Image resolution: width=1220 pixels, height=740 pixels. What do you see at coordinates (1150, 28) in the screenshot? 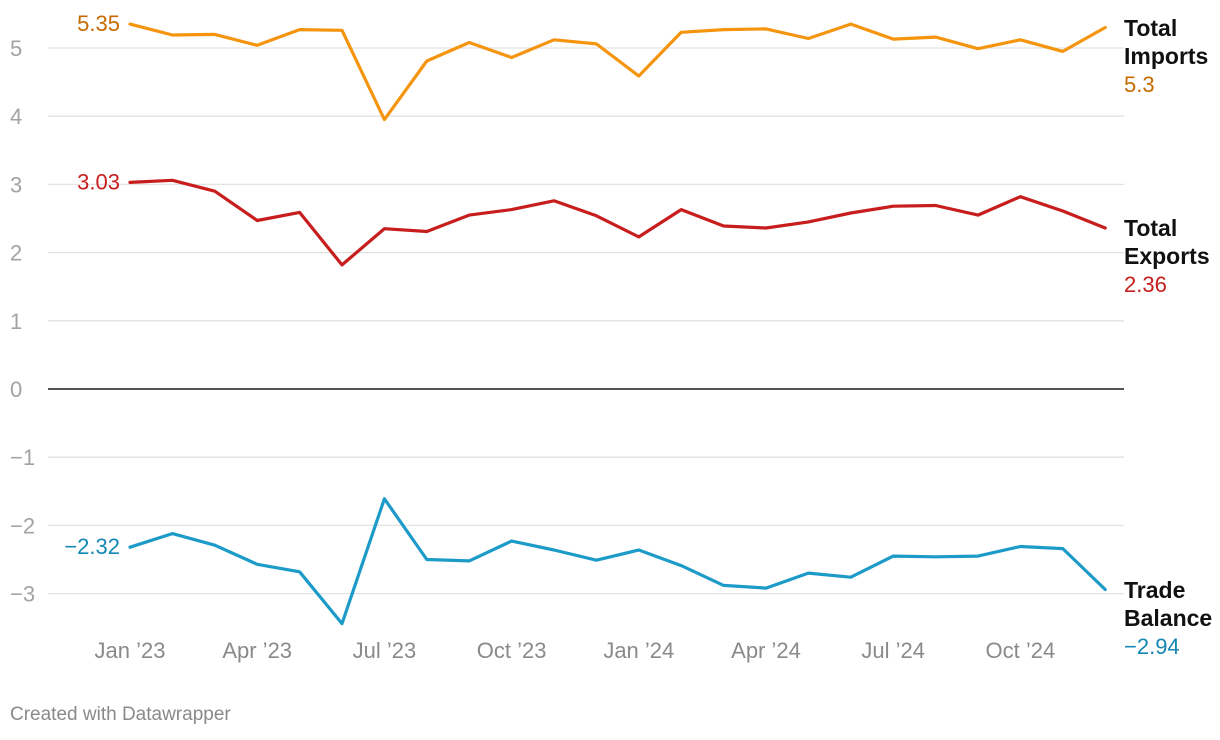
I see `series-name-imports-line1: Total` at bounding box center [1150, 28].